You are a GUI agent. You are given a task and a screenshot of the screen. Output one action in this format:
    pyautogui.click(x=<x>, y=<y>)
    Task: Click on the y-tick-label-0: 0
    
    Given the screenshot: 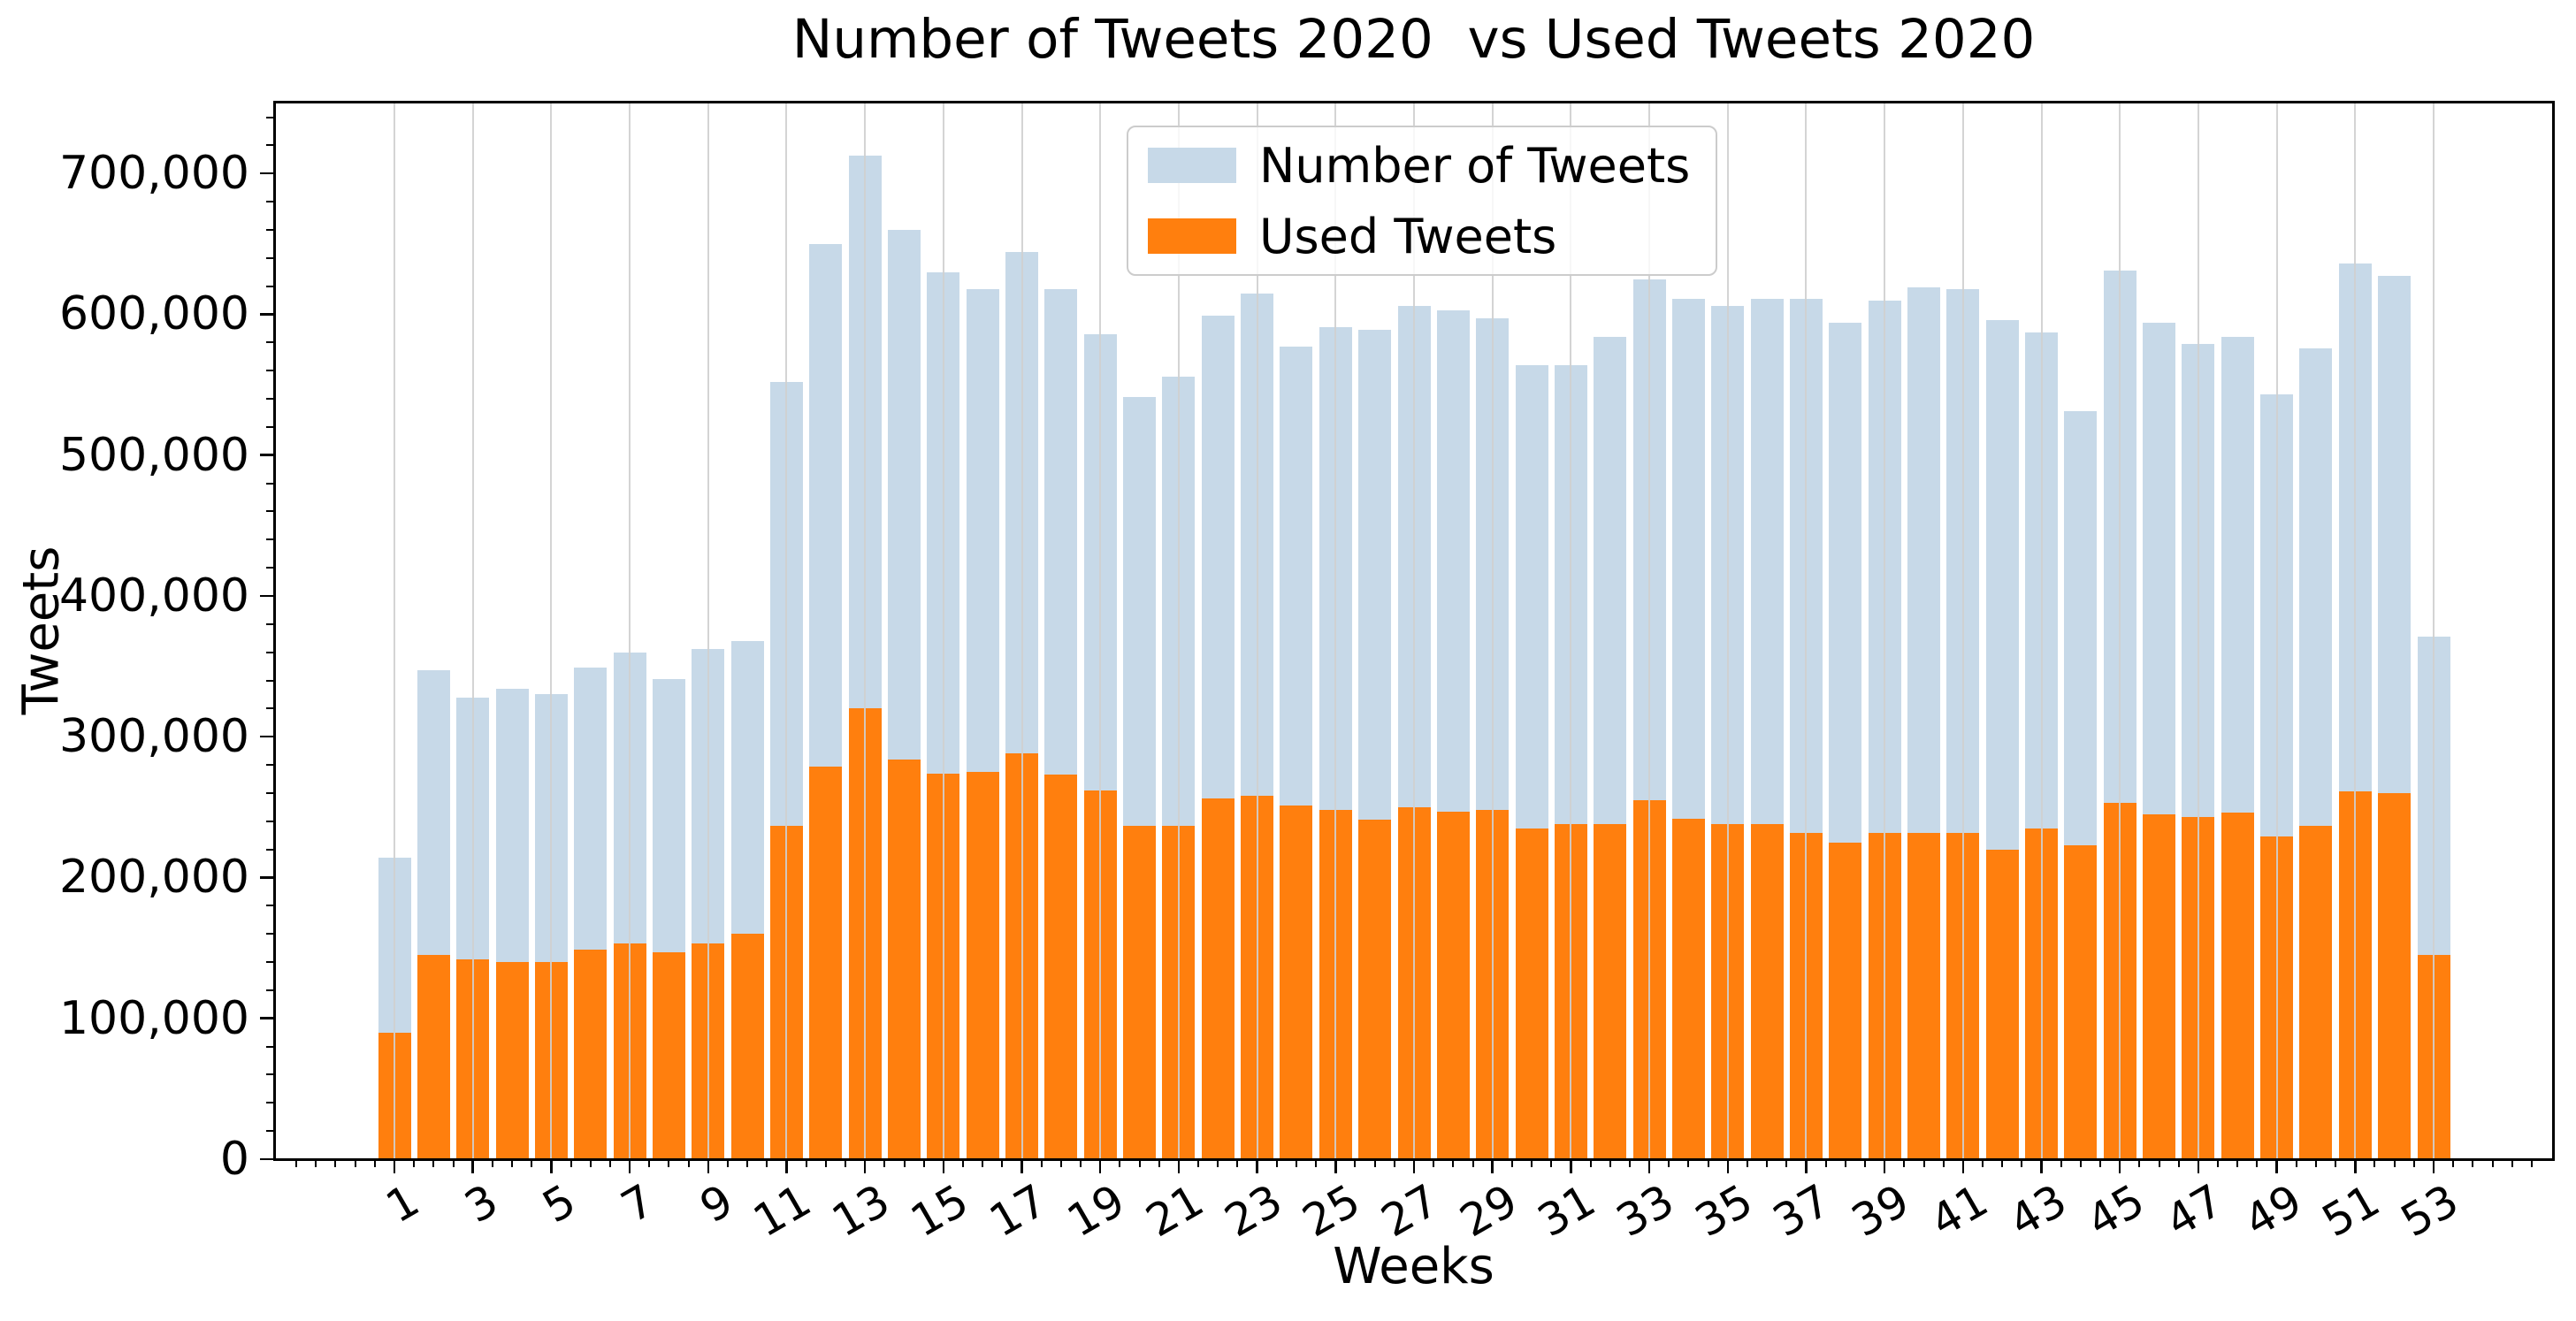 What is the action you would take?
    pyautogui.click(x=234, y=1159)
    